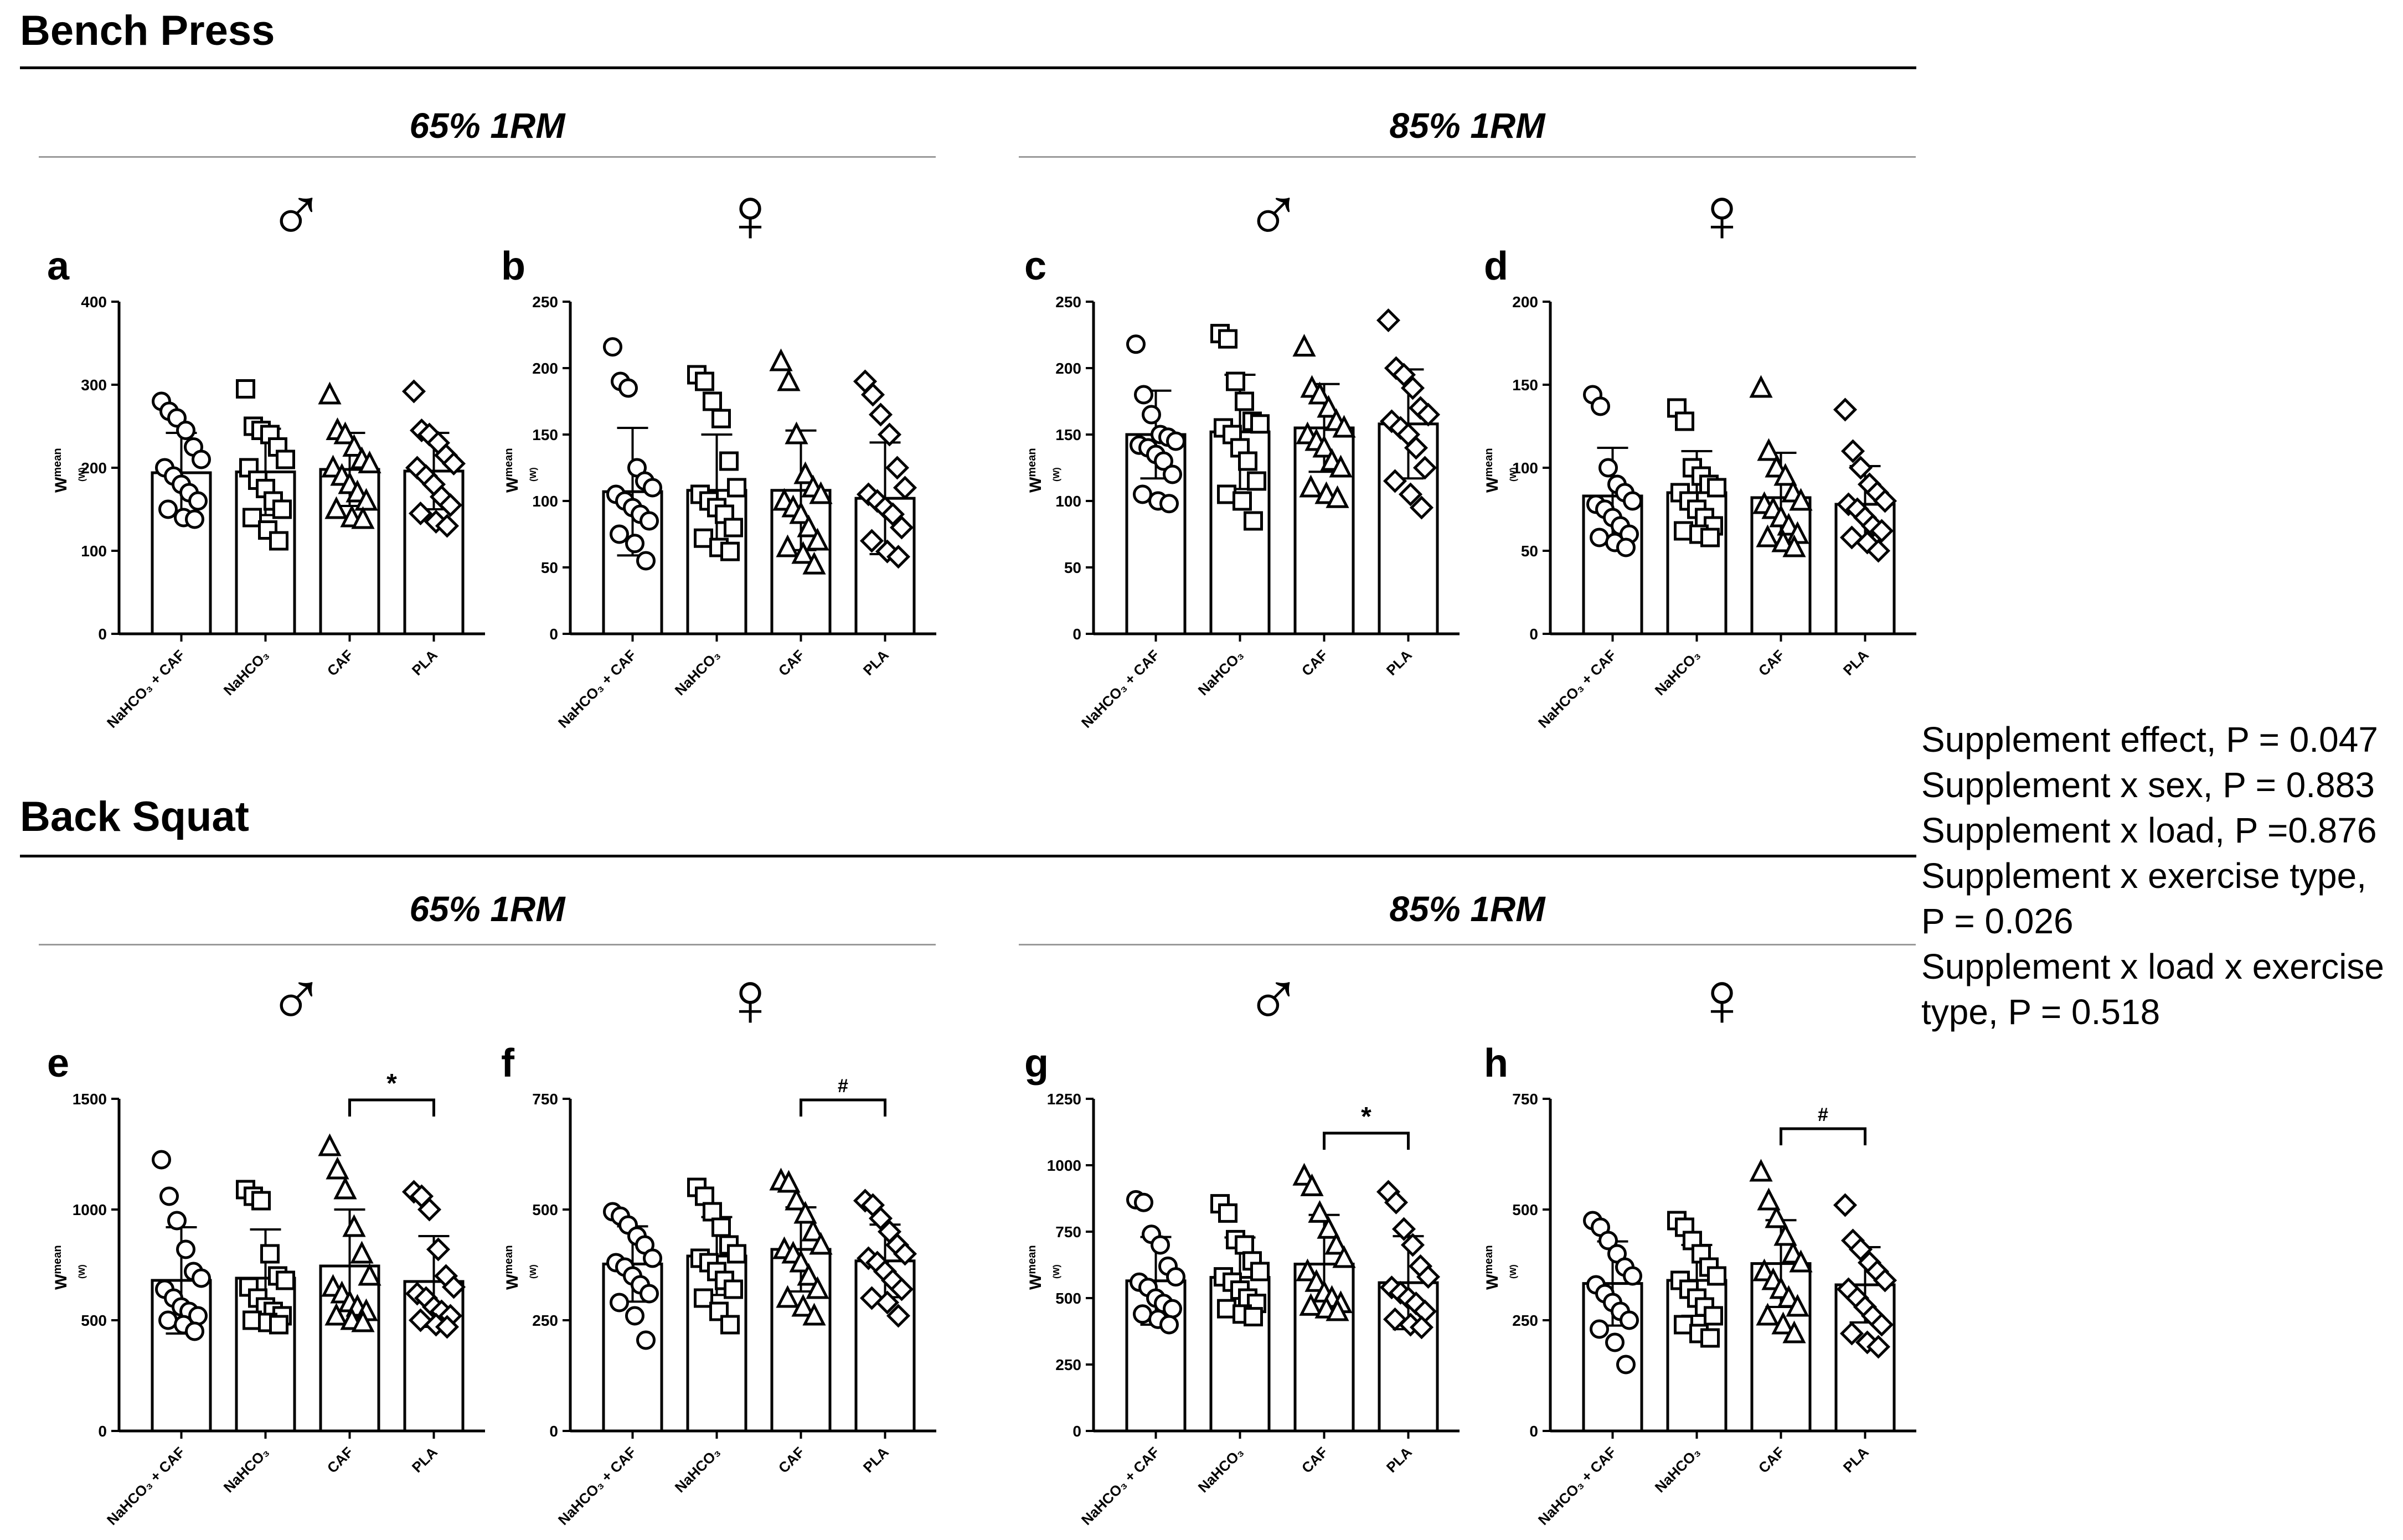  I want to click on panel-label-e: e, so click(59, 1063).